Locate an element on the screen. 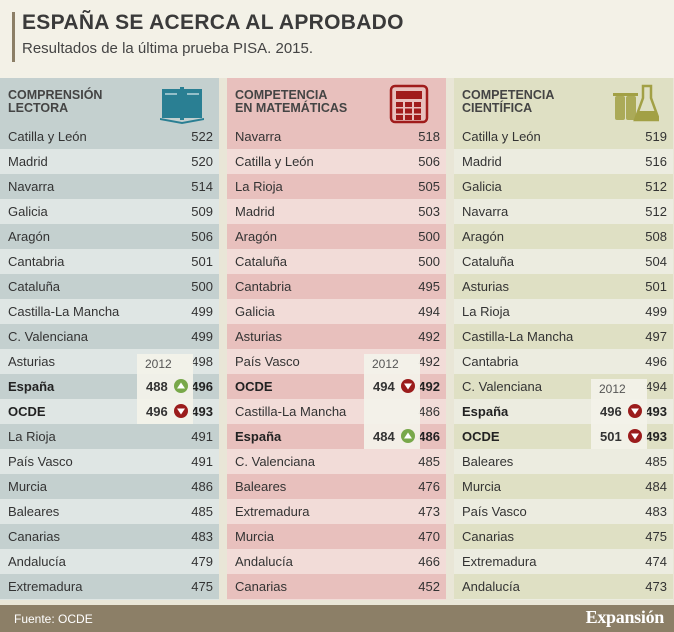 The width and height of the screenshot is (674, 632). score-value: 493 is located at coordinates (656, 411).